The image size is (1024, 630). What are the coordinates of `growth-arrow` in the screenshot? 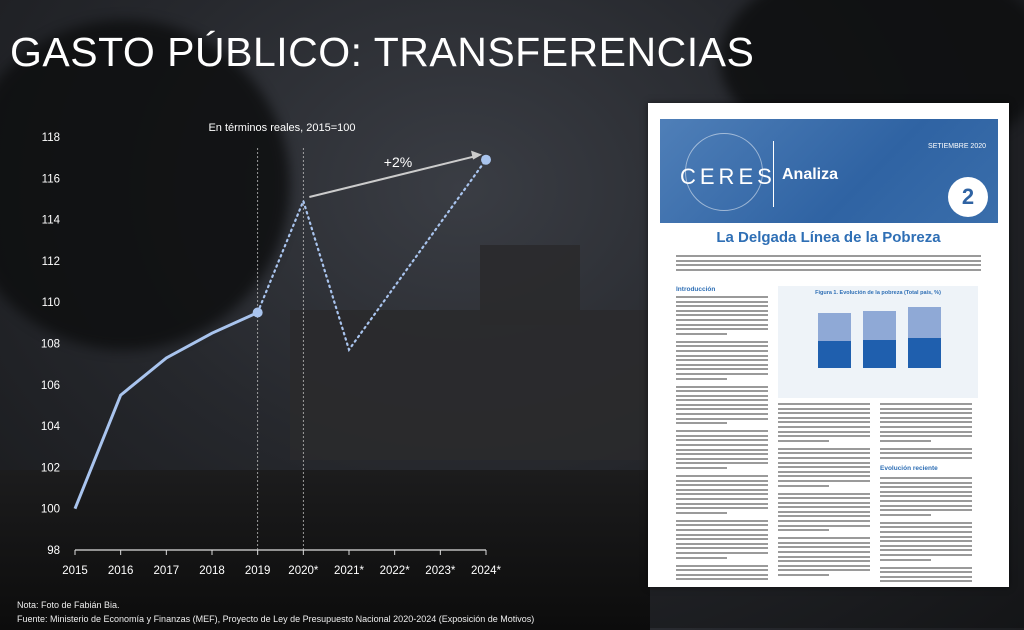 It's located at (394, 176).